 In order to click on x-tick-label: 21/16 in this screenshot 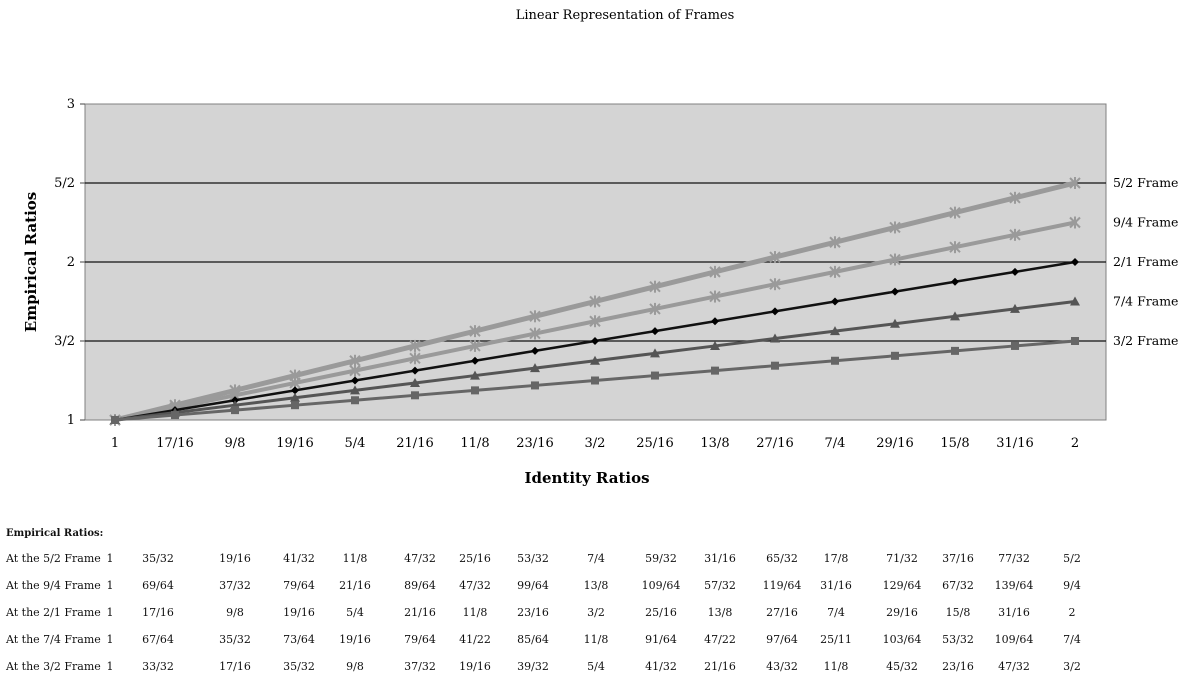, I will do `click(414, 443)`.